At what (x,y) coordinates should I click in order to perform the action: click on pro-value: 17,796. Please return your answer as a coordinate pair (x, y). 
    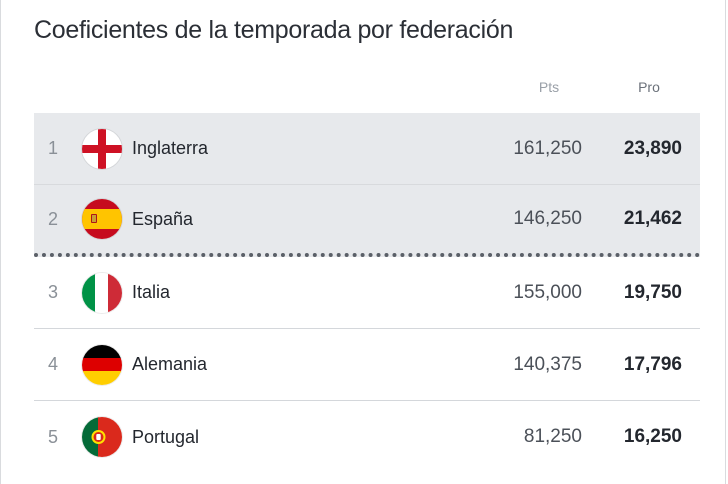
    Looking at the image, I should click on (652, 364).